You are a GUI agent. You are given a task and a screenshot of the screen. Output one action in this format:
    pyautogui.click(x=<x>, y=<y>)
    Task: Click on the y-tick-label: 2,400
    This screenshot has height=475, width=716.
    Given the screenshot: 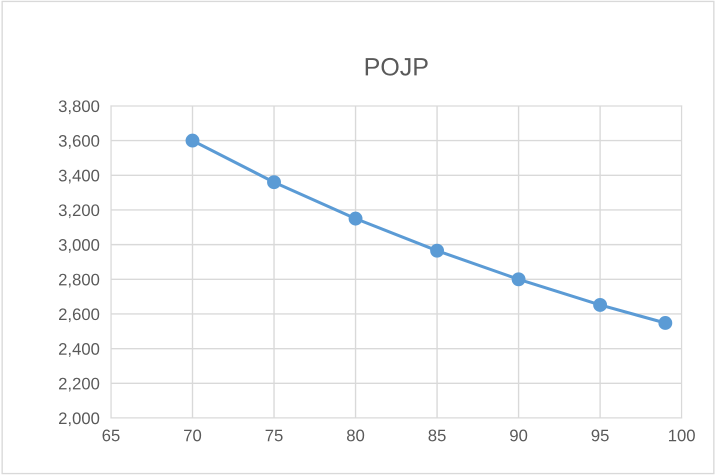 What is the action you would take?
    pyautogui.click(x=79, y=350)
    